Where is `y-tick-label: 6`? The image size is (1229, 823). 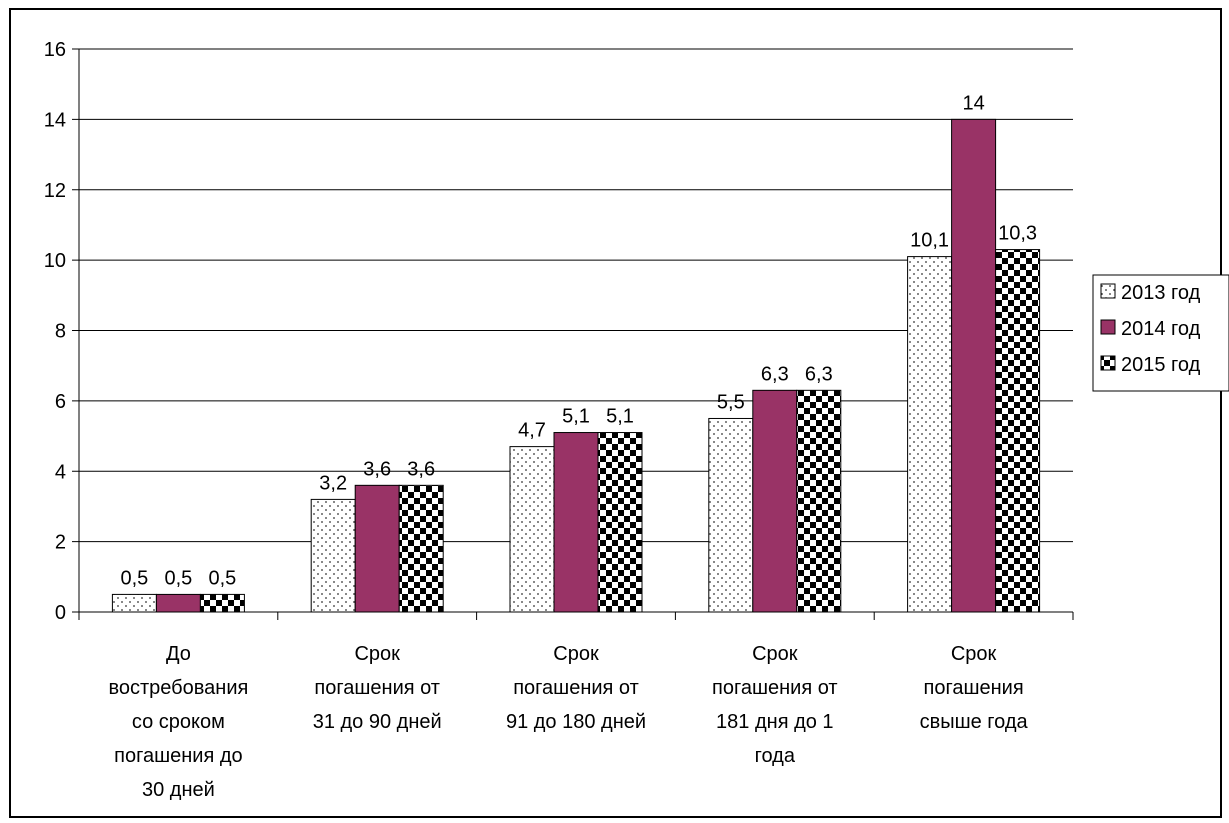
y-tick-label: 6 is located at coordinates (60, 402).